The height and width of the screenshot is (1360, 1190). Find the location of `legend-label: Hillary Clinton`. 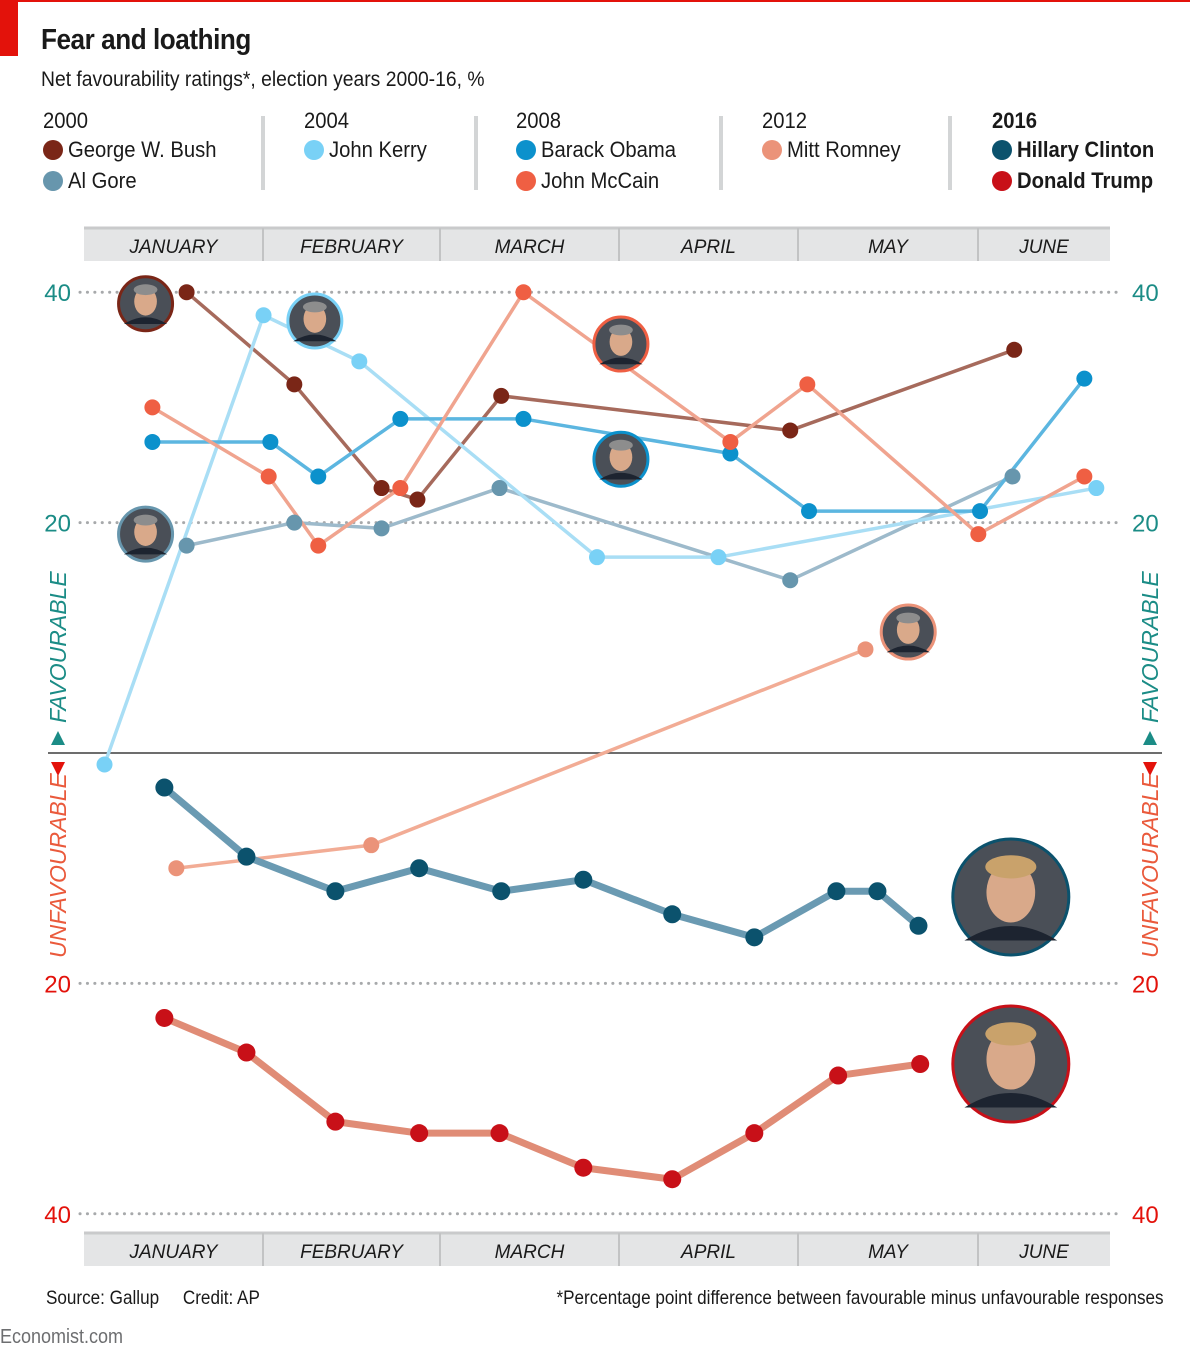

legend-label: Hillary Clinton is located at coordinates (1086, 149).